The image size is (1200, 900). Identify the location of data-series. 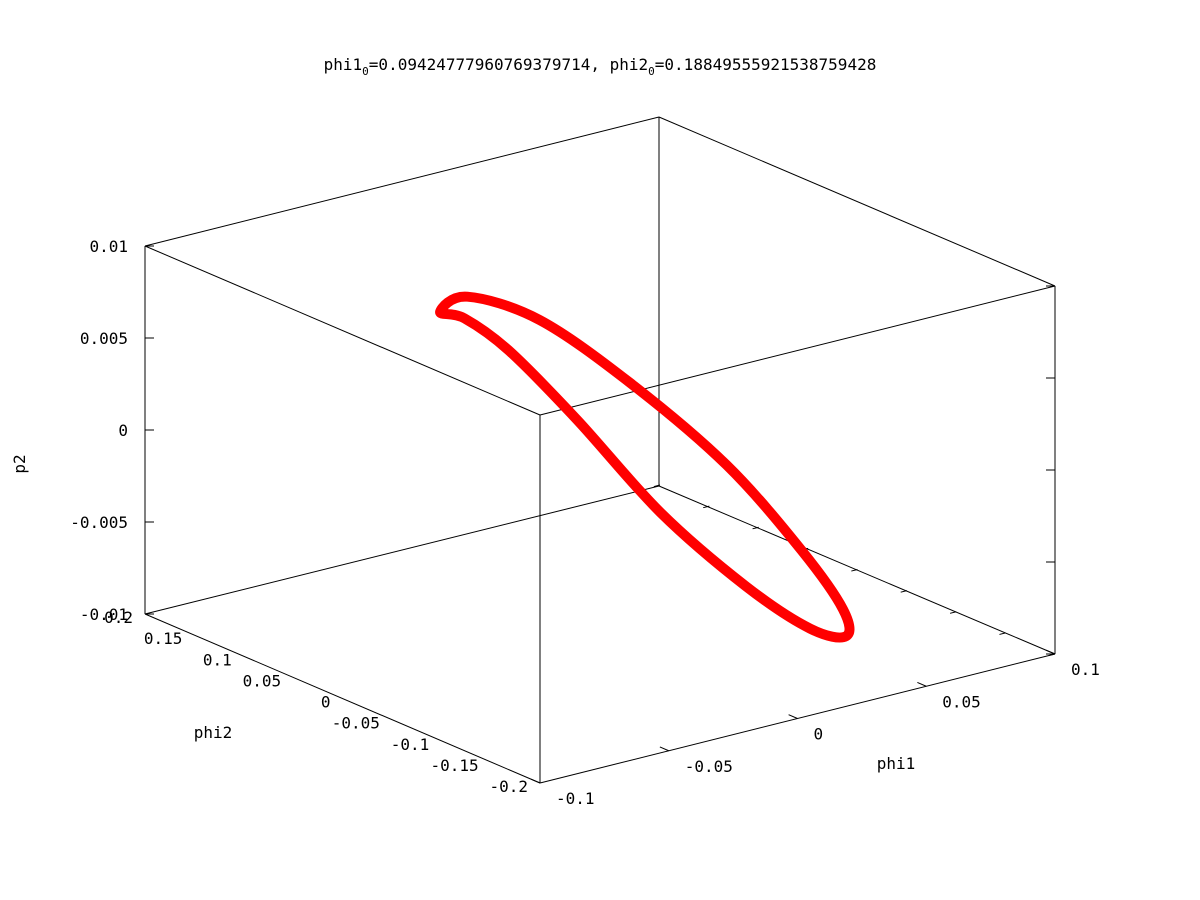
(644, 467).